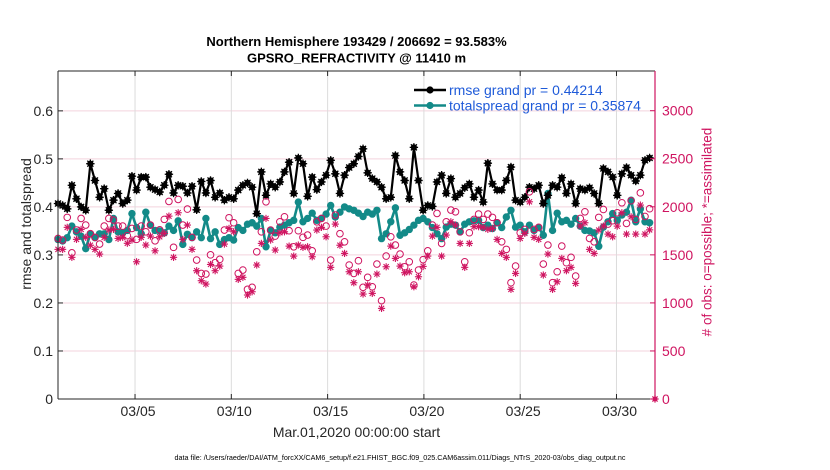 This screenshot has height=470, width=830. I want to click on y-axis-label-left: rmse and totalspread, so click(26, 224).